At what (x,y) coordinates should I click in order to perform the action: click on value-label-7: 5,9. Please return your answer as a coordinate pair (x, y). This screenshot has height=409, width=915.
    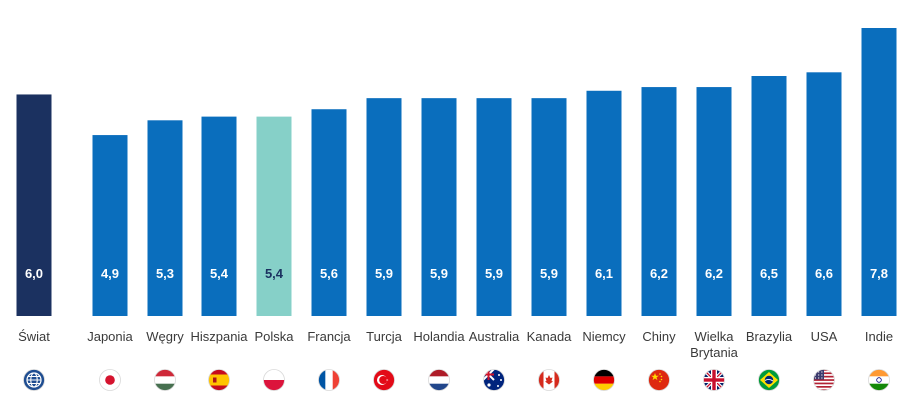
    Looking at the image, I should click on (439, 273).